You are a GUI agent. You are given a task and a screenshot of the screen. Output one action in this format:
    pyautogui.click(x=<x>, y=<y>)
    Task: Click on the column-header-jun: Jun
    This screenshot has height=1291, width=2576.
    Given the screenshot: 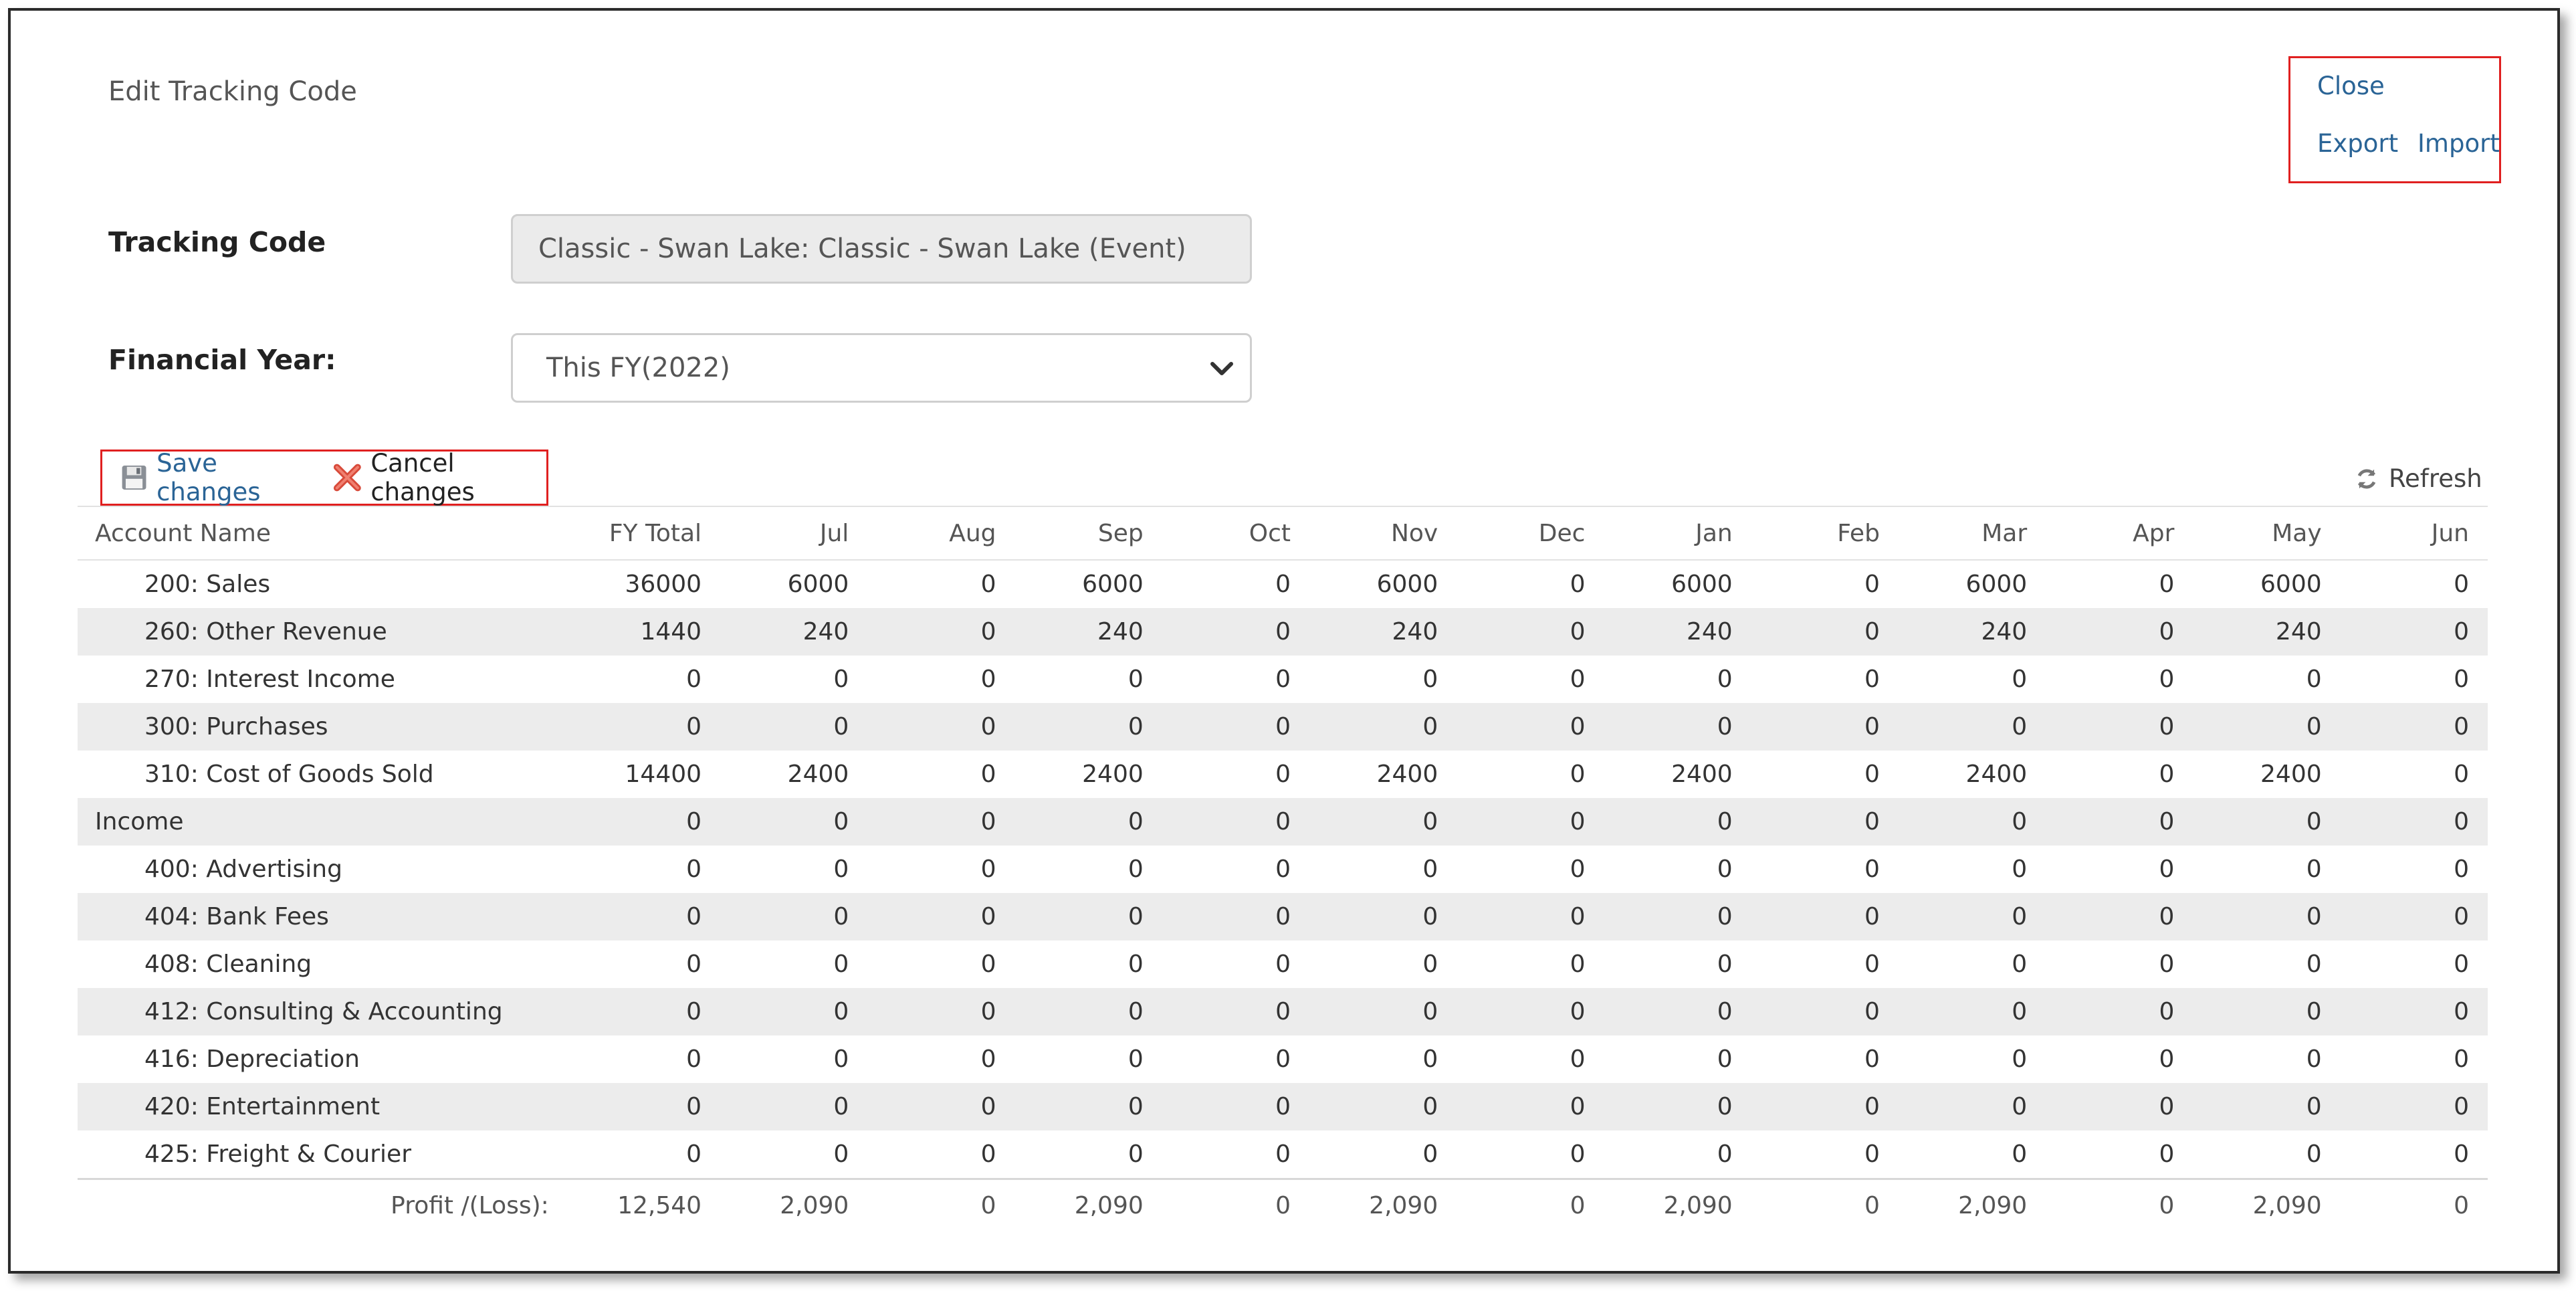 What is the action you would take?
    pyautogui.click(x=2414, y=533)
    